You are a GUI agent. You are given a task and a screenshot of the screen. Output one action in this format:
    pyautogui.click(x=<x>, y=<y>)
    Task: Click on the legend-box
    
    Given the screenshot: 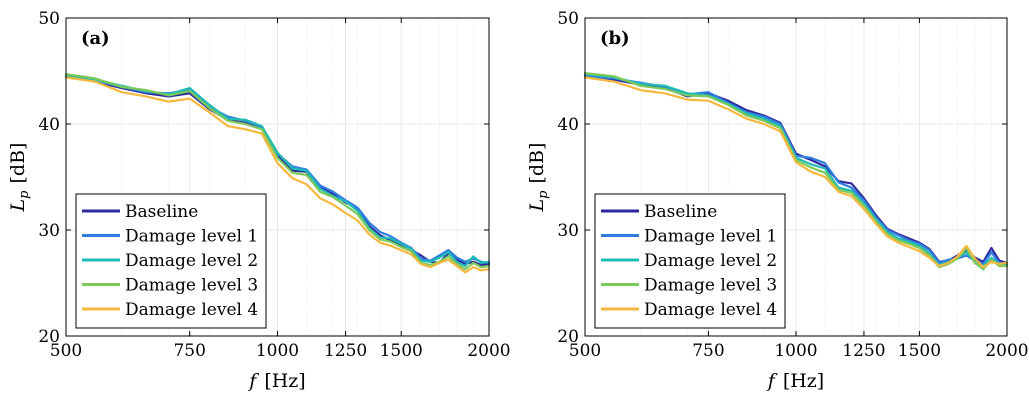 What is the action you would take?
    pyautogui.click(x=690, y=261)
    